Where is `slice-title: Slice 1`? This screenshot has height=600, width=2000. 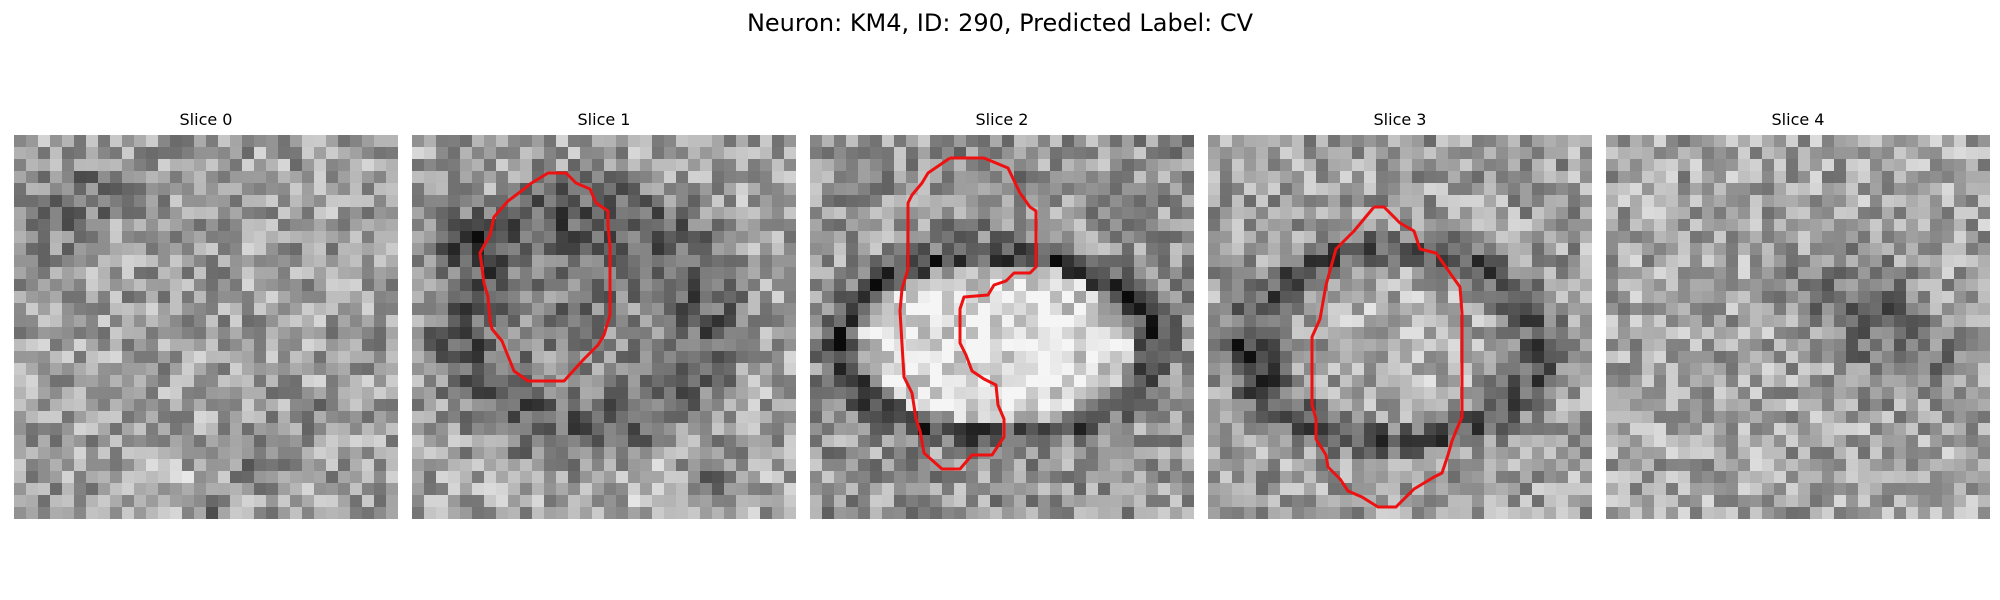 slice-title: Slice 1 is located at coordinates (604, 119).